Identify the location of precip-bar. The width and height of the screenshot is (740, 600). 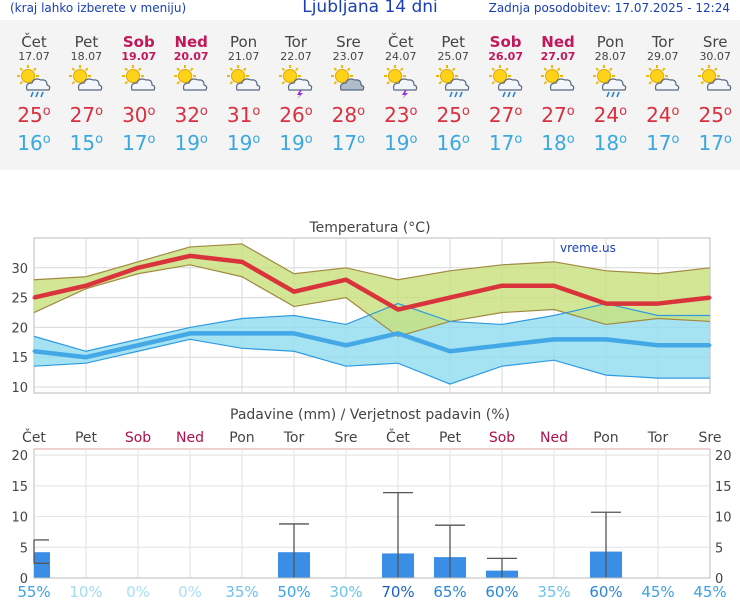
(42, 565).